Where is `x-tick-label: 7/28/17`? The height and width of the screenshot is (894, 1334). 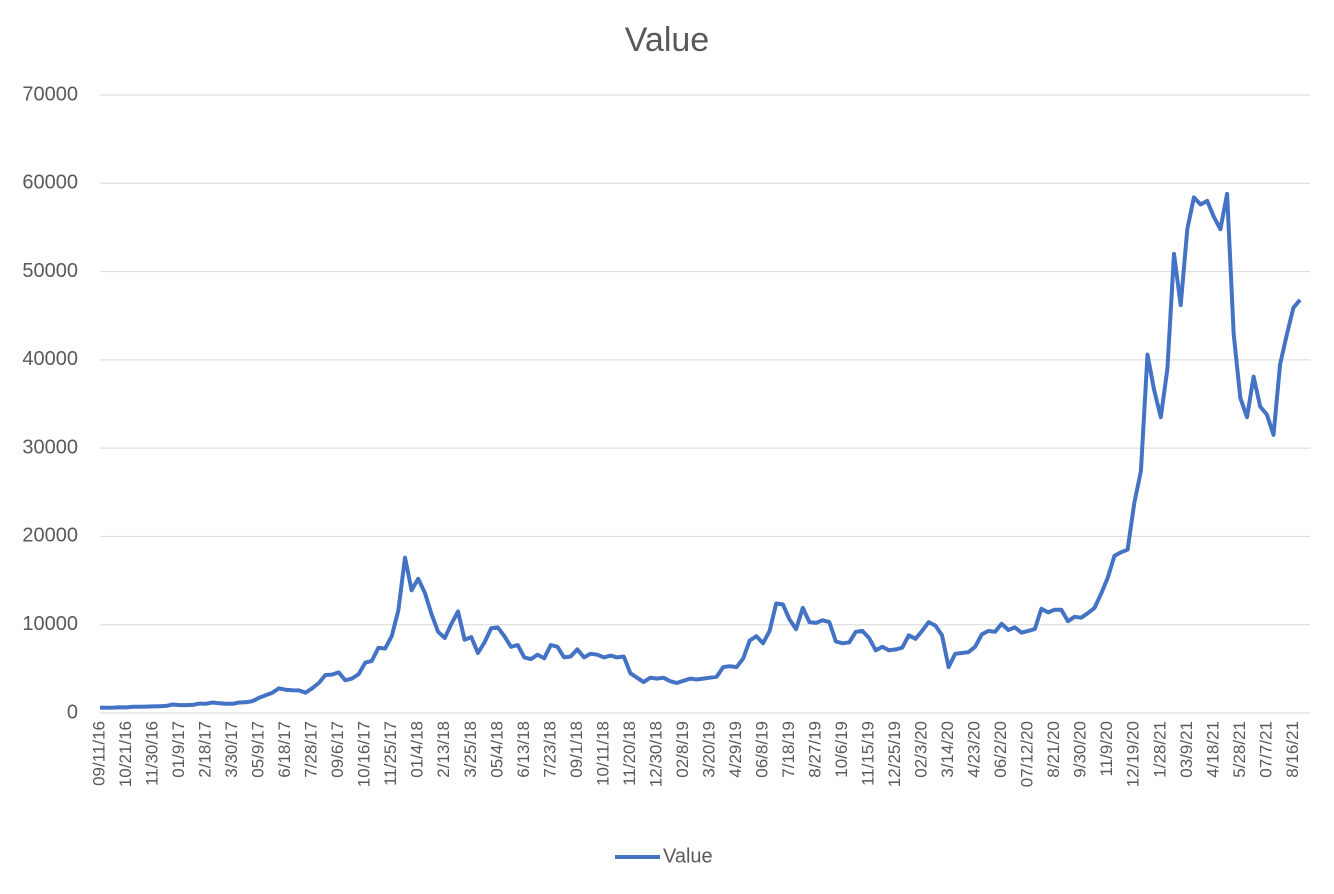
x-tick-label: 7/28/17 is located at coordinates (311, 749).